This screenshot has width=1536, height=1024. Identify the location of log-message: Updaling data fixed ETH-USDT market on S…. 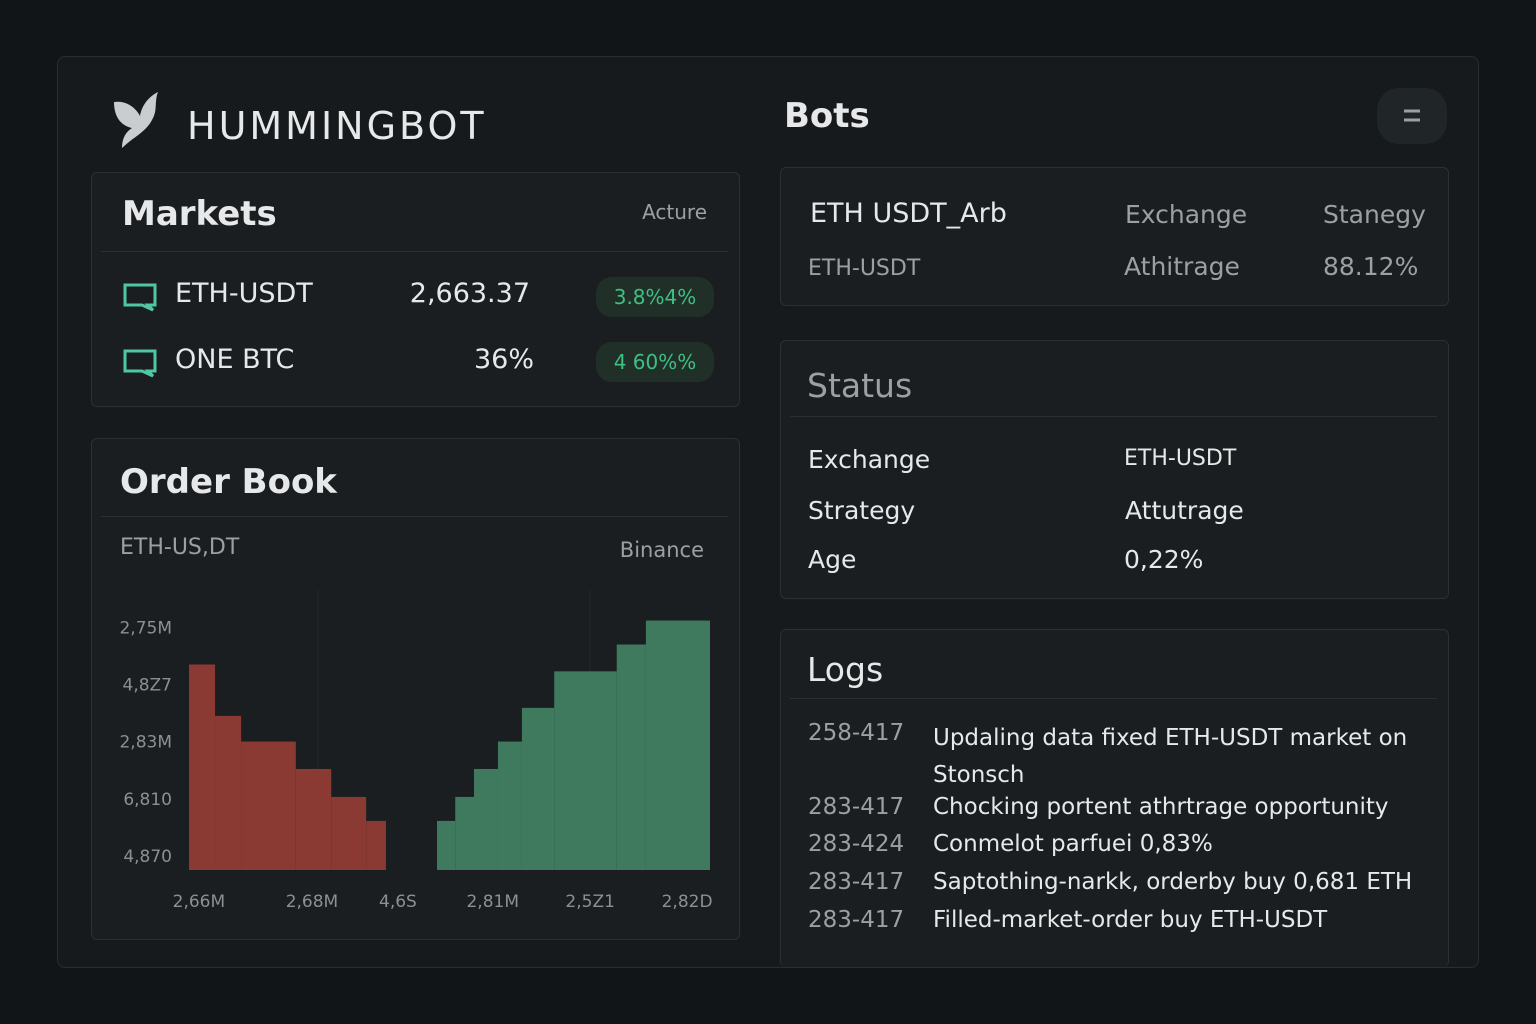
(1170, 756).